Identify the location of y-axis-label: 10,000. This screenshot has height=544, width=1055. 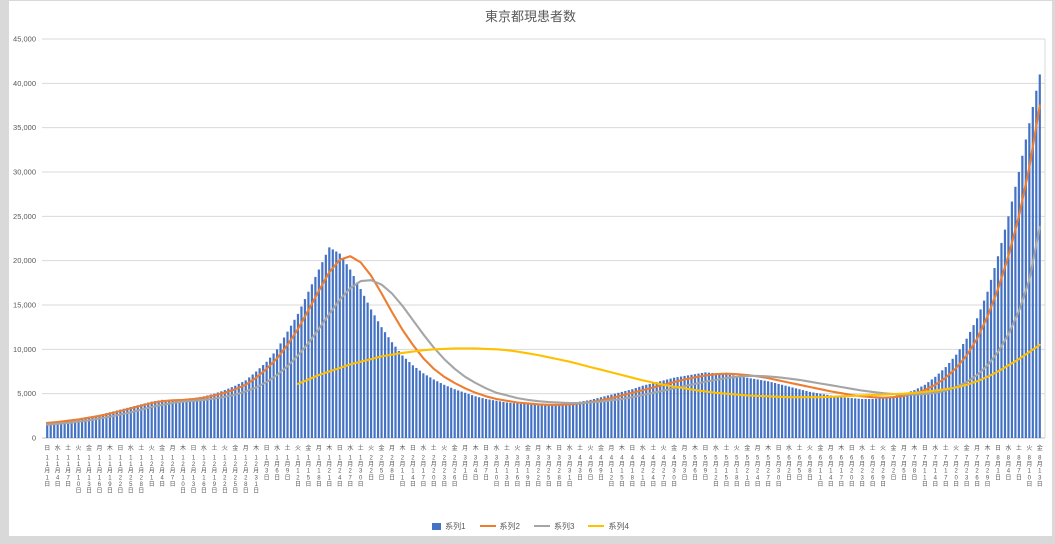
(24, 349).